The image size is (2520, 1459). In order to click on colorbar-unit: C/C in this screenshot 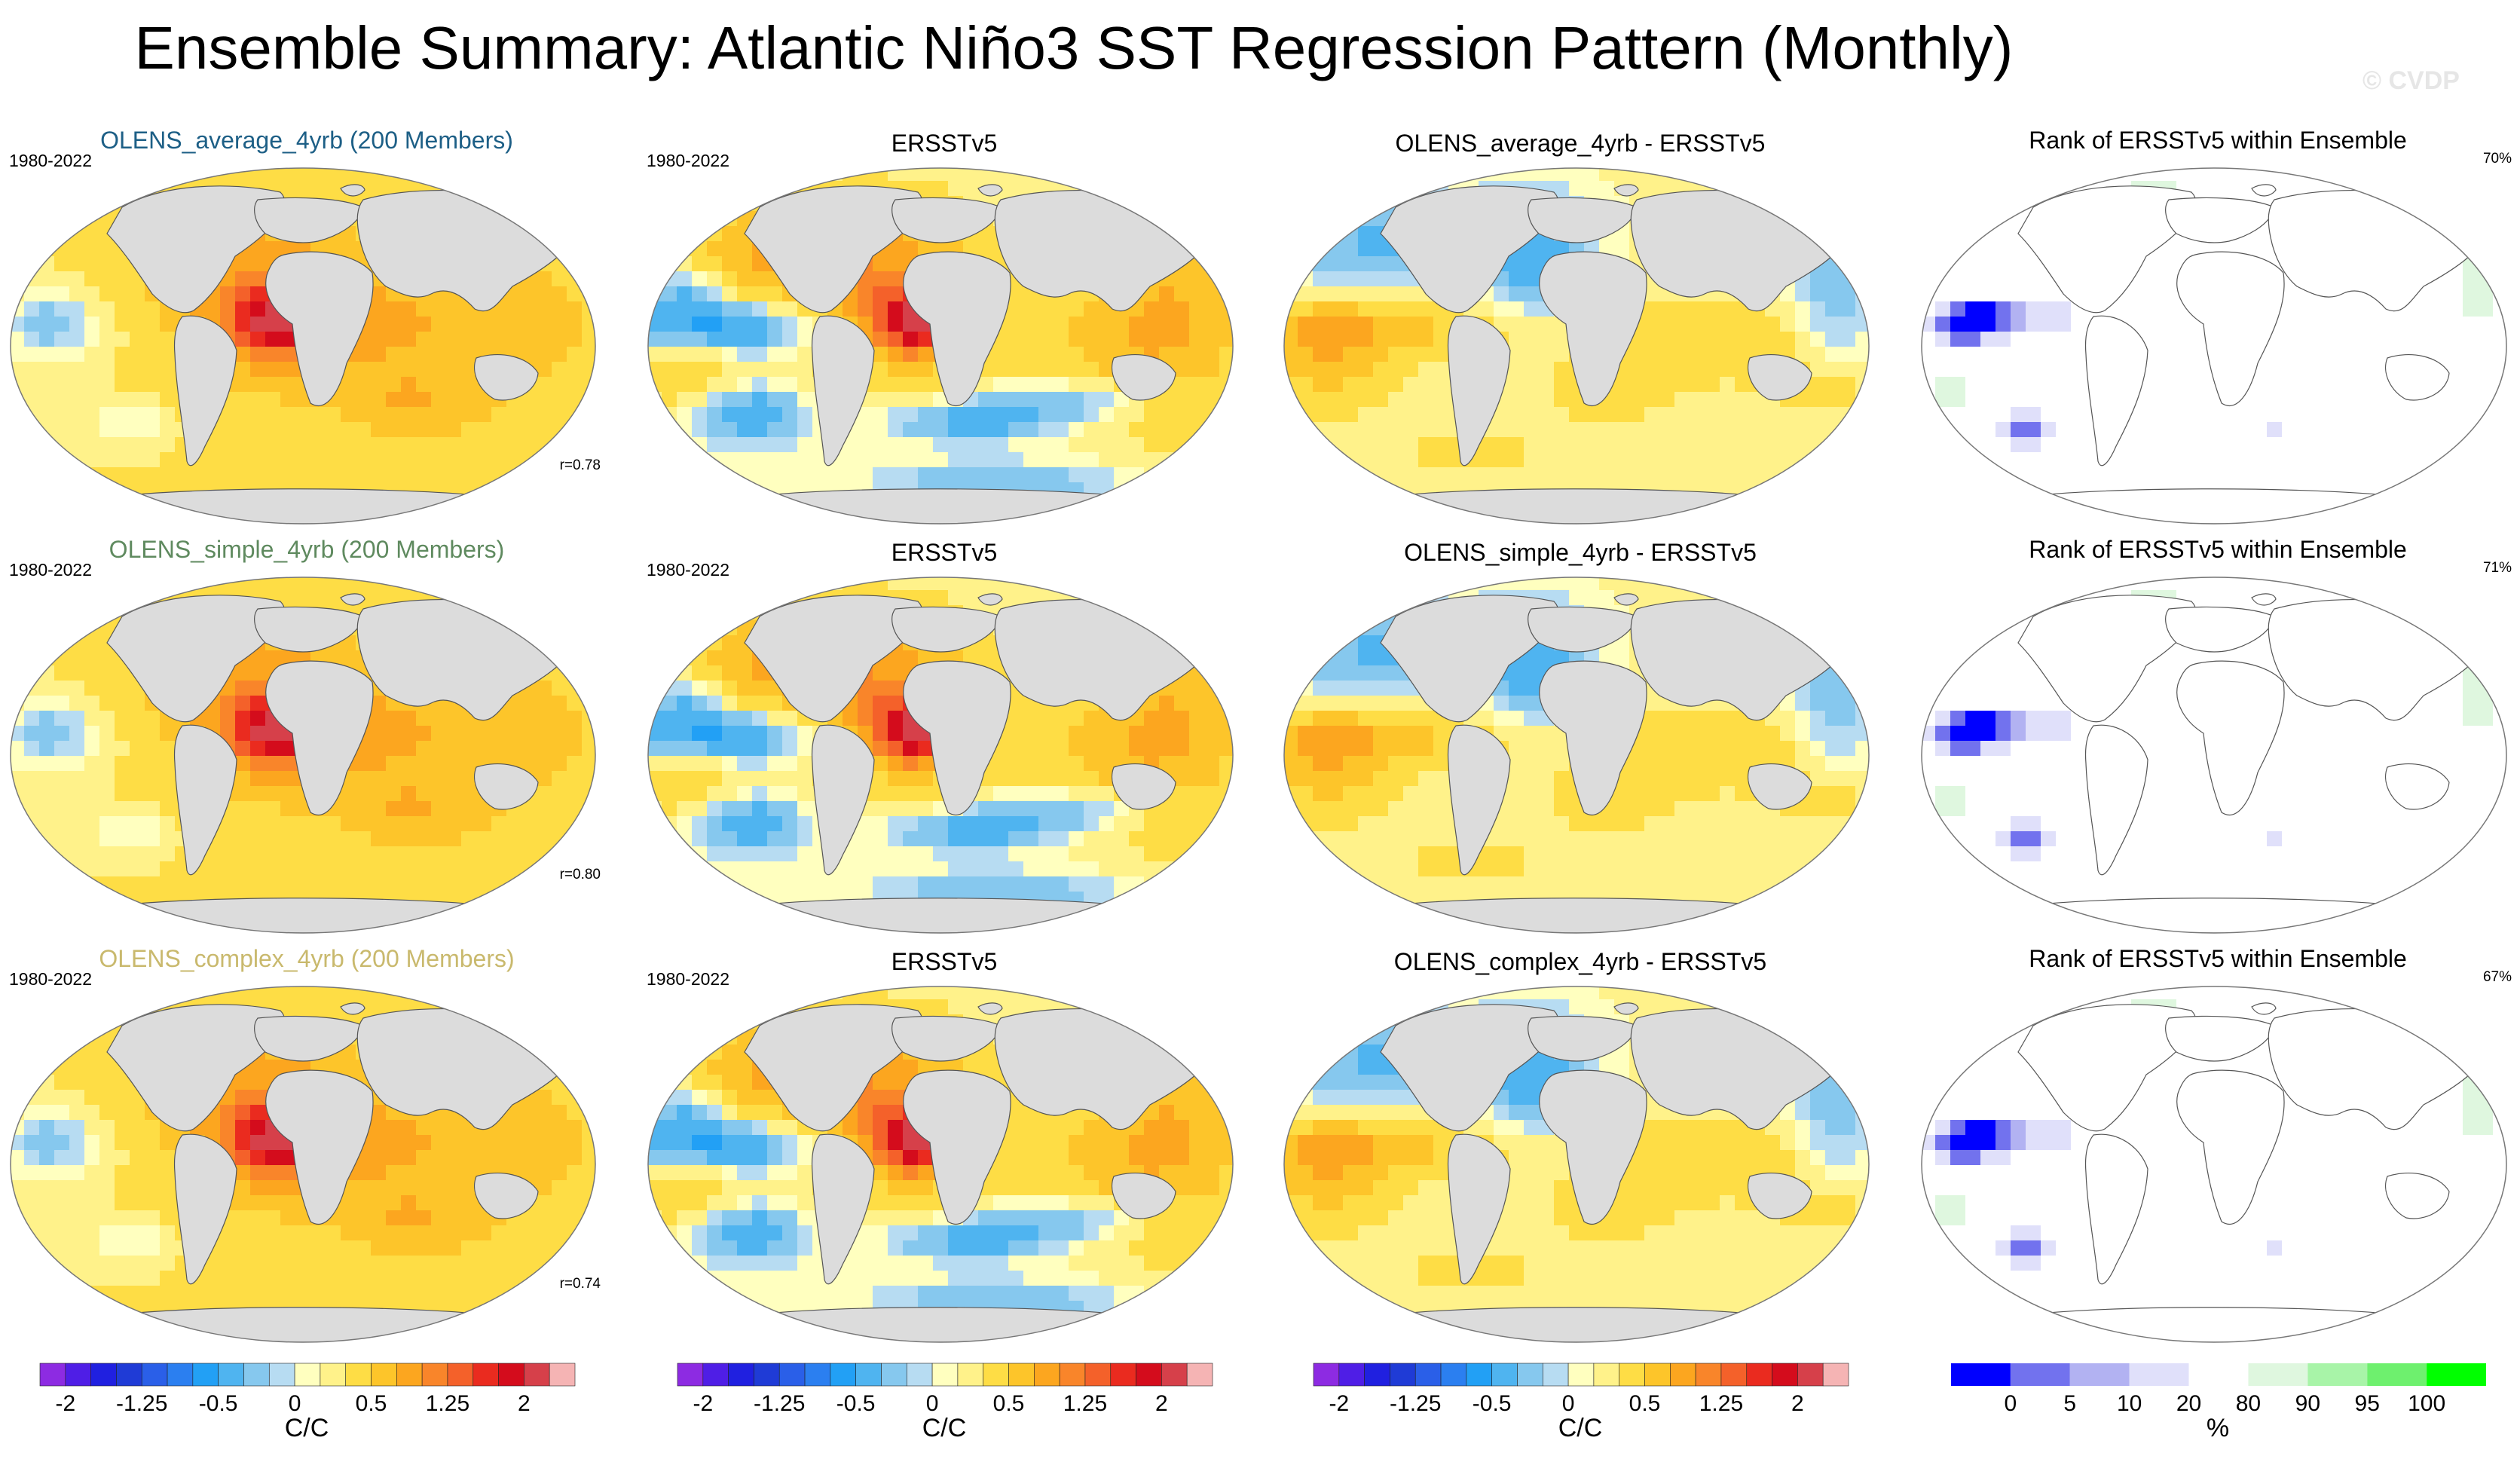, I will do `click(306, 1428)`.